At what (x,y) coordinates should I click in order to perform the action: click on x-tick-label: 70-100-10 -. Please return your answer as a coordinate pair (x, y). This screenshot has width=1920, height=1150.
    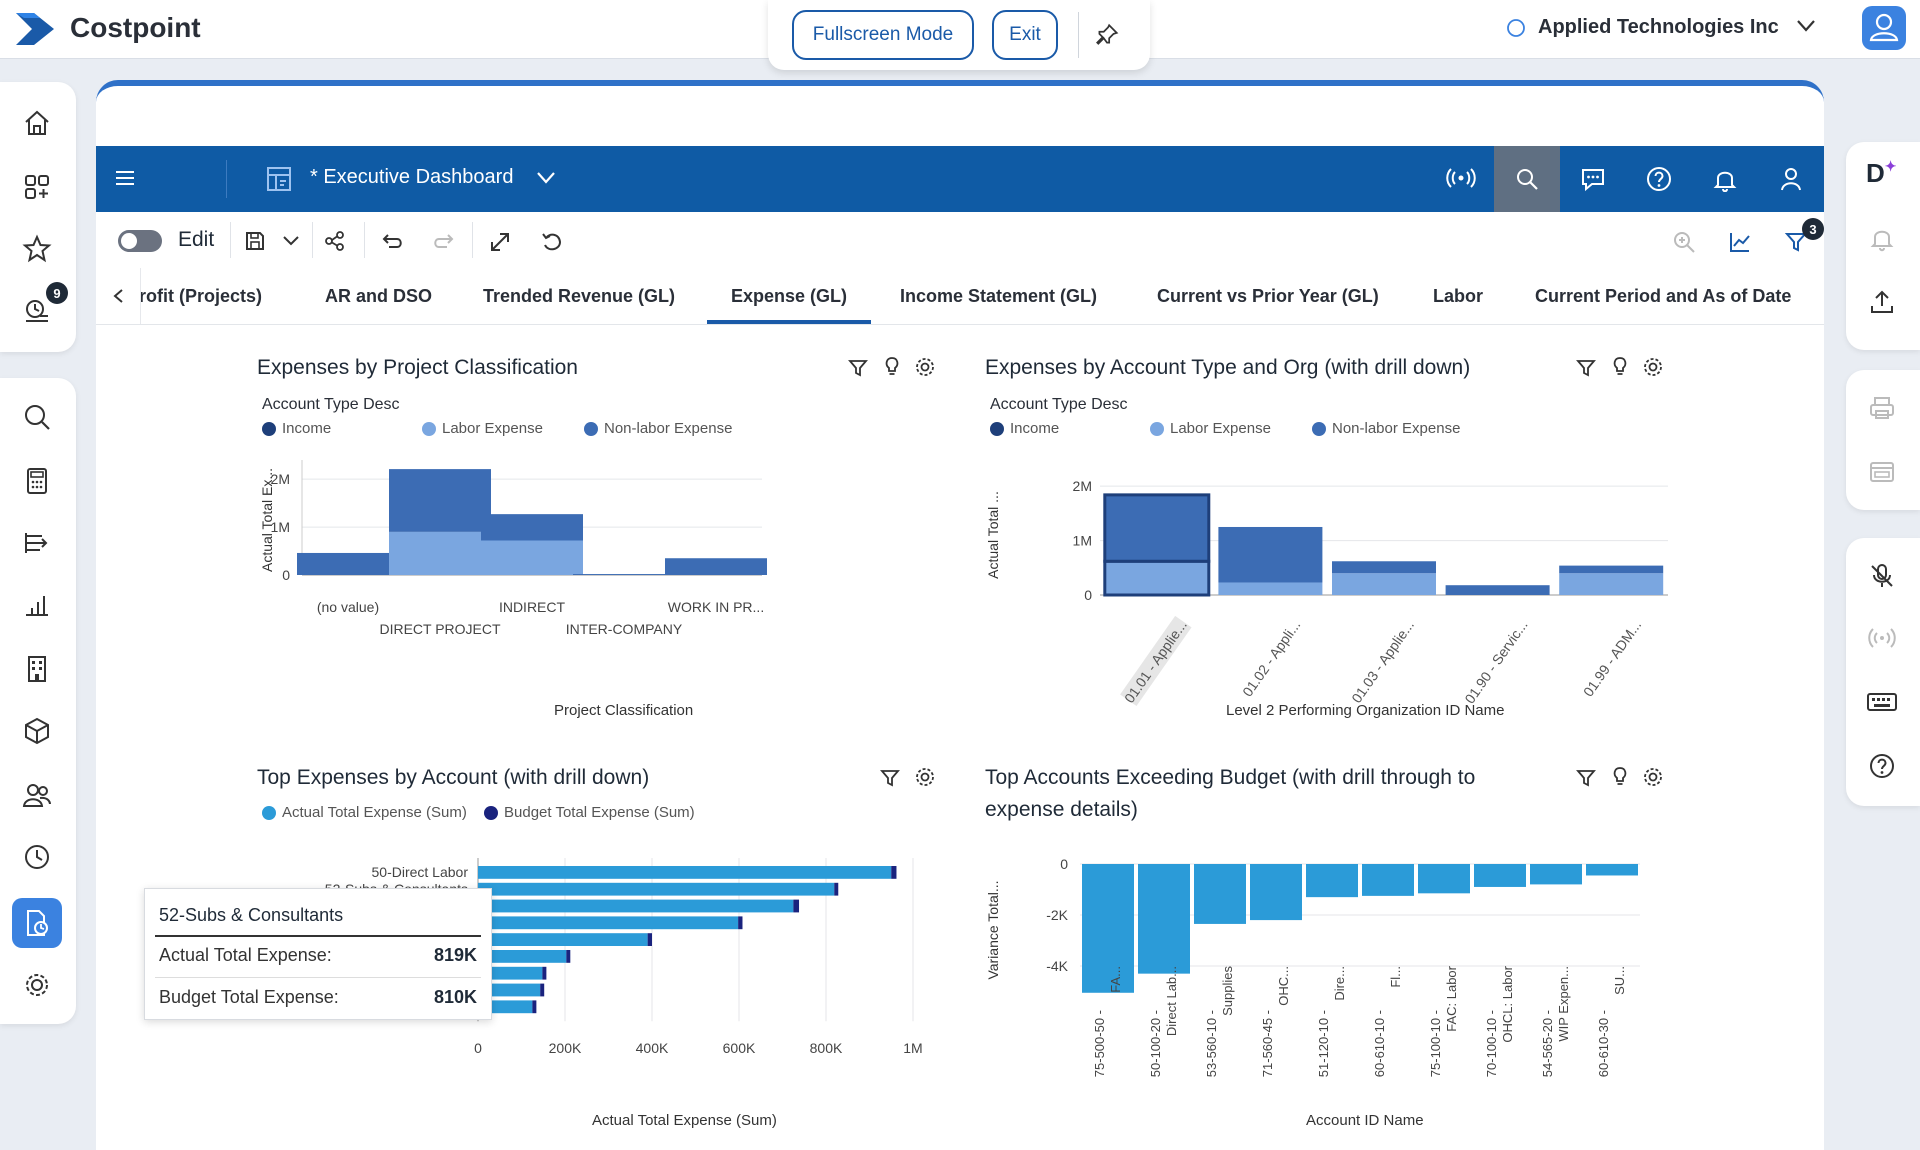
    Looking at the image, I should click on (1491, 1043).